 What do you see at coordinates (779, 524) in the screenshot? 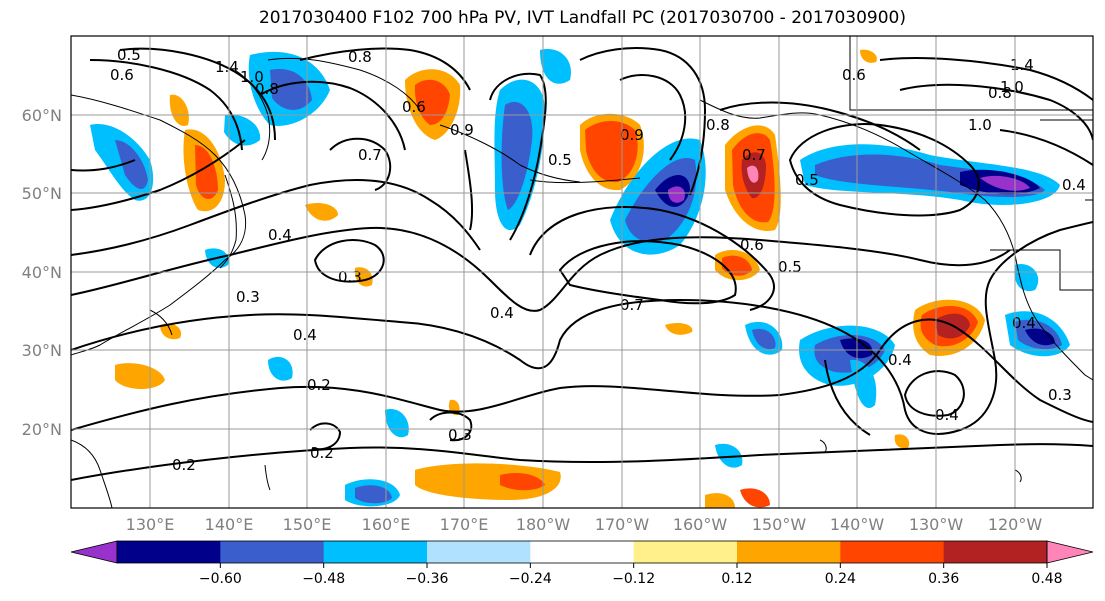
I see `lon-label: 150°W` at bounding box center [779, 524].